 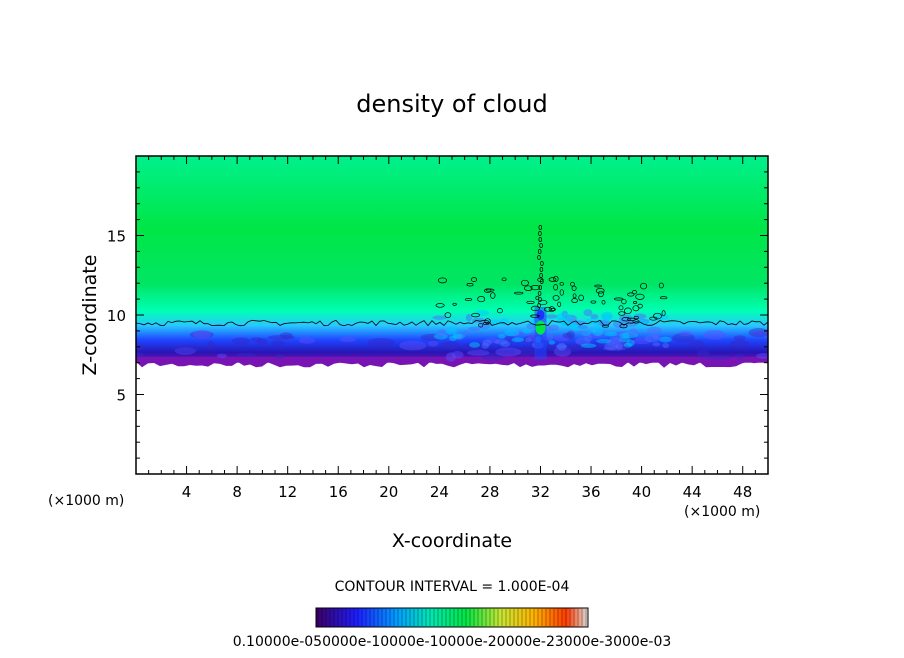 What do you see at coordinates (86, 501) in the screenshot?
I see `x-unit-left: (×1000 m)` at bounding box center [86, 501].